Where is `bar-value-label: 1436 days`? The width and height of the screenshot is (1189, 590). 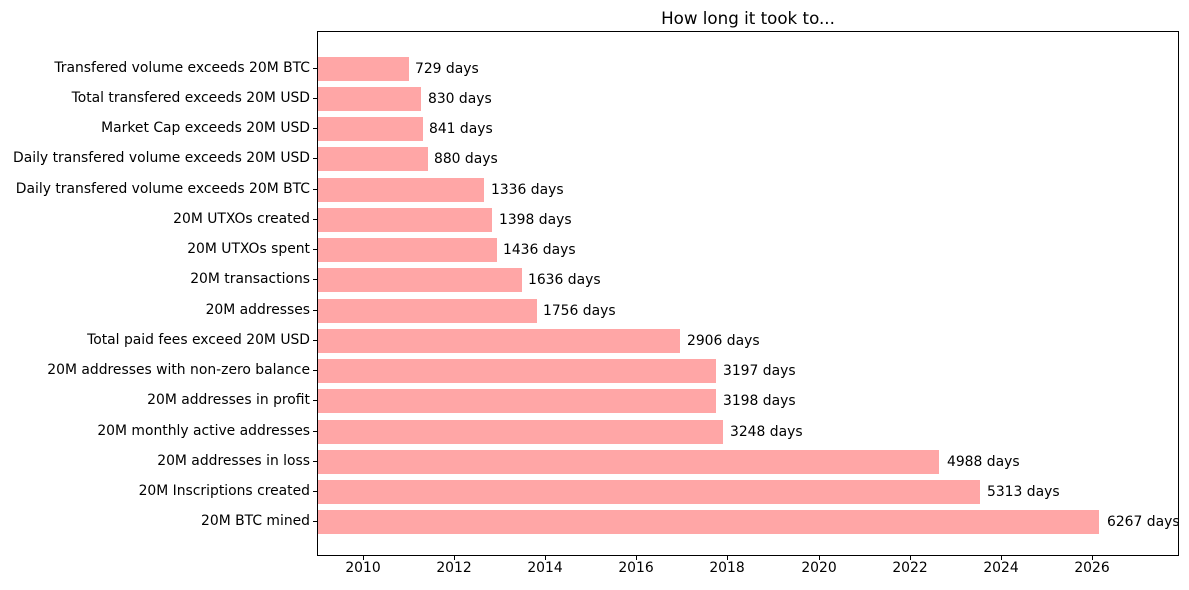 bar-value-label: 1436 days is located at coordinates (539, 250).